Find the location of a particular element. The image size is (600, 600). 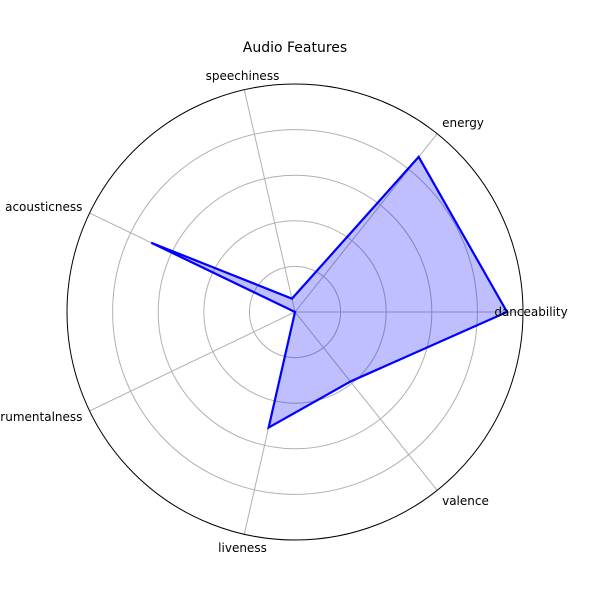

axis-label-energy: energy is located at coordinates (463, 123).